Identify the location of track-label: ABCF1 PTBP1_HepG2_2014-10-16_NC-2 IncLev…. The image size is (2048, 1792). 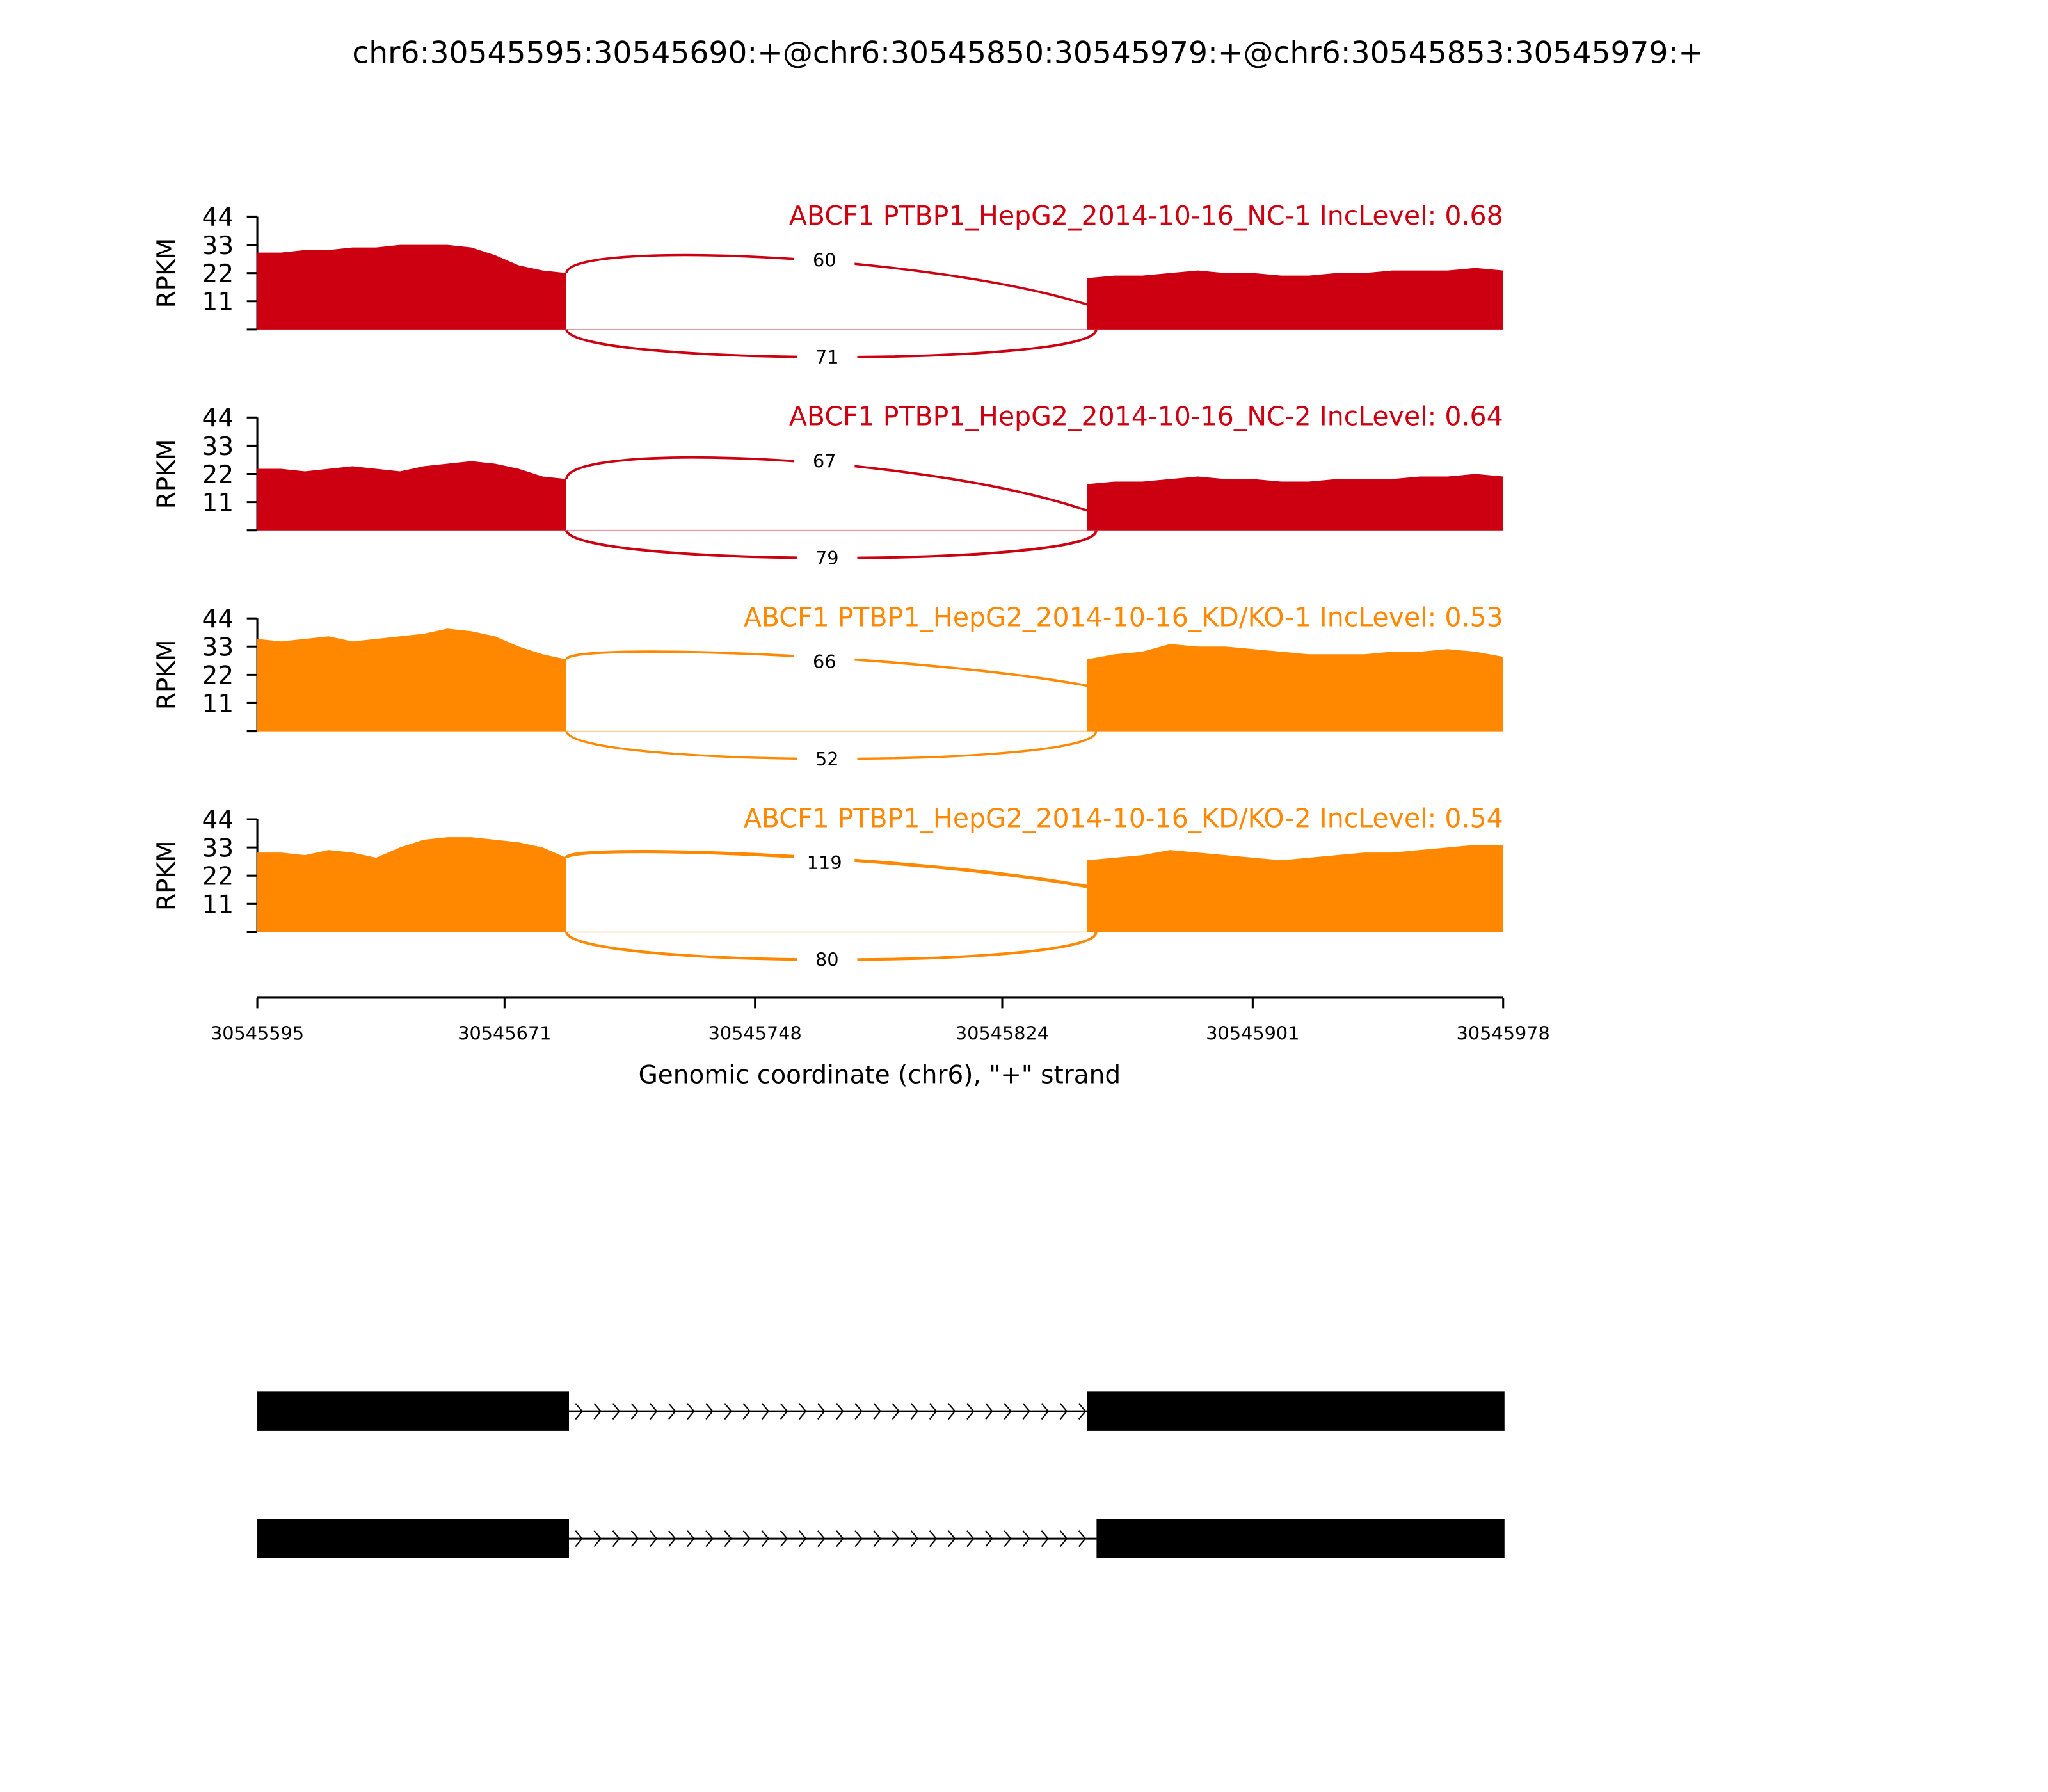
(1146, 416).